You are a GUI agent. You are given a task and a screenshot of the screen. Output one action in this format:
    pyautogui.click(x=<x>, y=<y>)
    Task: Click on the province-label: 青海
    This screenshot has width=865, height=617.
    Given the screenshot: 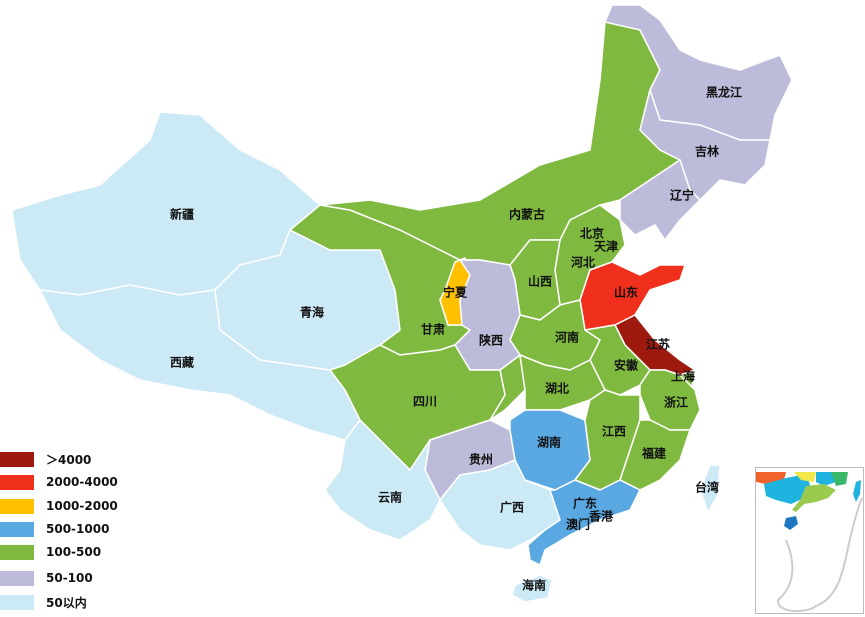 What is the action you would take?
    pyautogui.click(x=312, y=312)
    